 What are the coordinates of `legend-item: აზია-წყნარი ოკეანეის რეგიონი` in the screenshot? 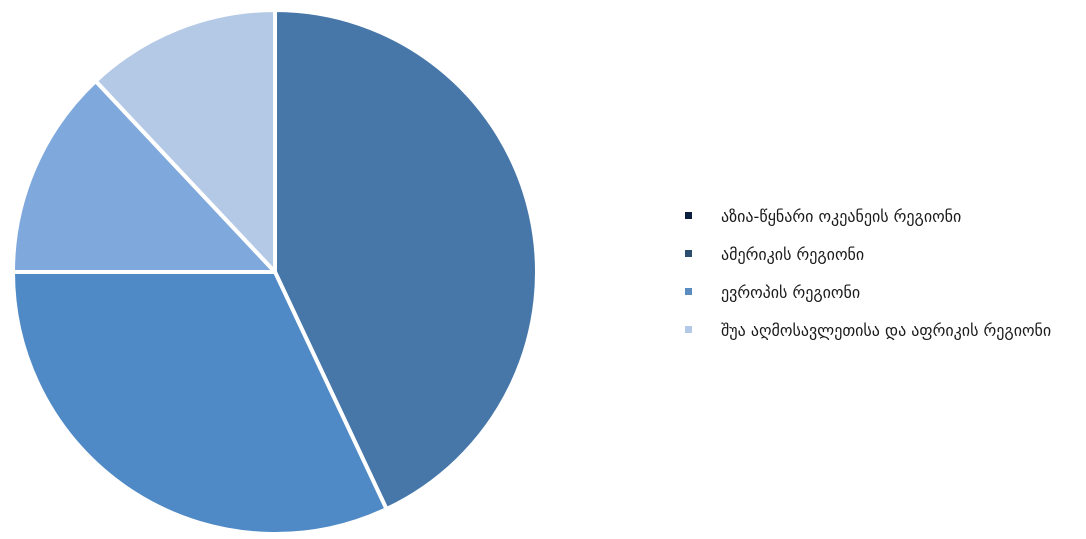 It's located at (873, 217).